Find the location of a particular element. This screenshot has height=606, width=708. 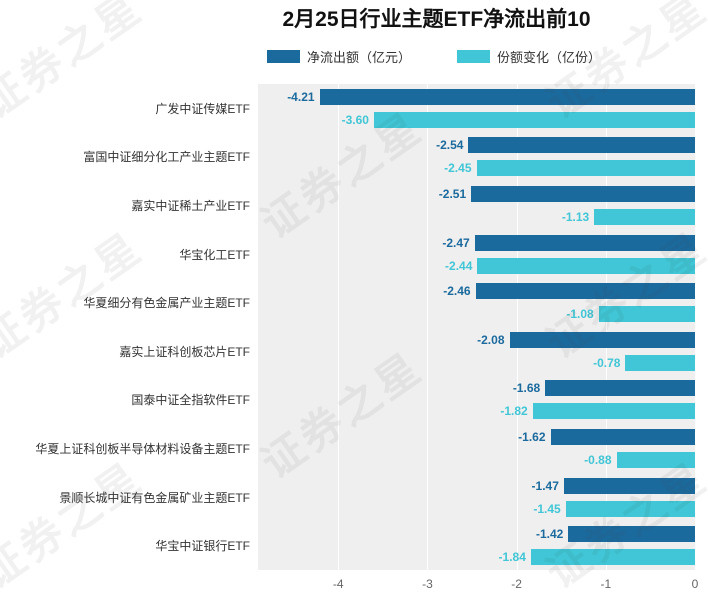

bar-value-label: -1.84 is located at coordinates (512, 557).